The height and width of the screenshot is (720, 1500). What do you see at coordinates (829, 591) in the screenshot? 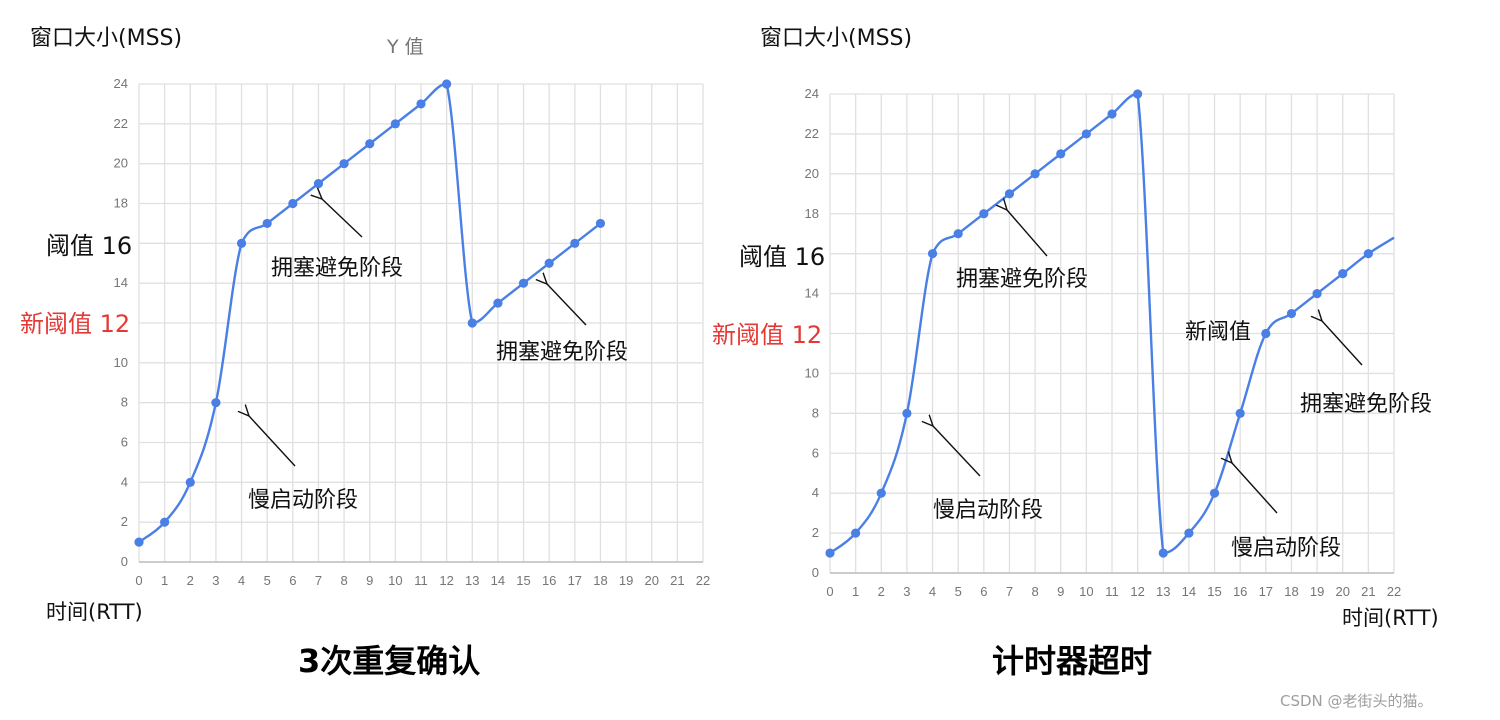
I see `x-tick-label: 0` at bounding box center [829, 591].